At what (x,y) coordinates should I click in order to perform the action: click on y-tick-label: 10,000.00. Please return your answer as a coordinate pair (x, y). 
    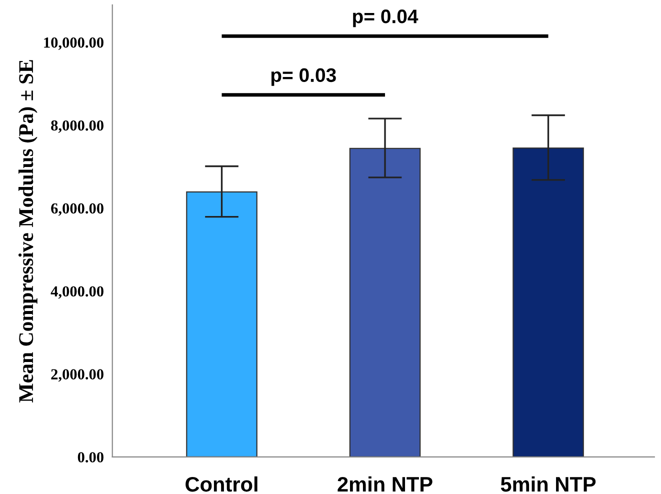
    Looking at the image, I should click on (74, 43).